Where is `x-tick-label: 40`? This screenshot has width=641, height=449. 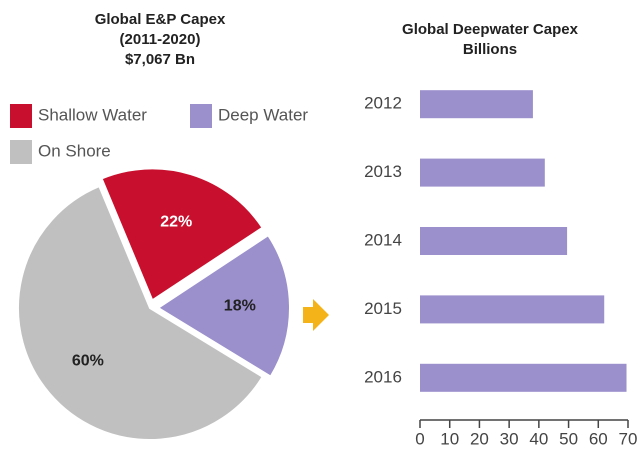
x-tick-label: 40 is located at coordinates (538, 438).